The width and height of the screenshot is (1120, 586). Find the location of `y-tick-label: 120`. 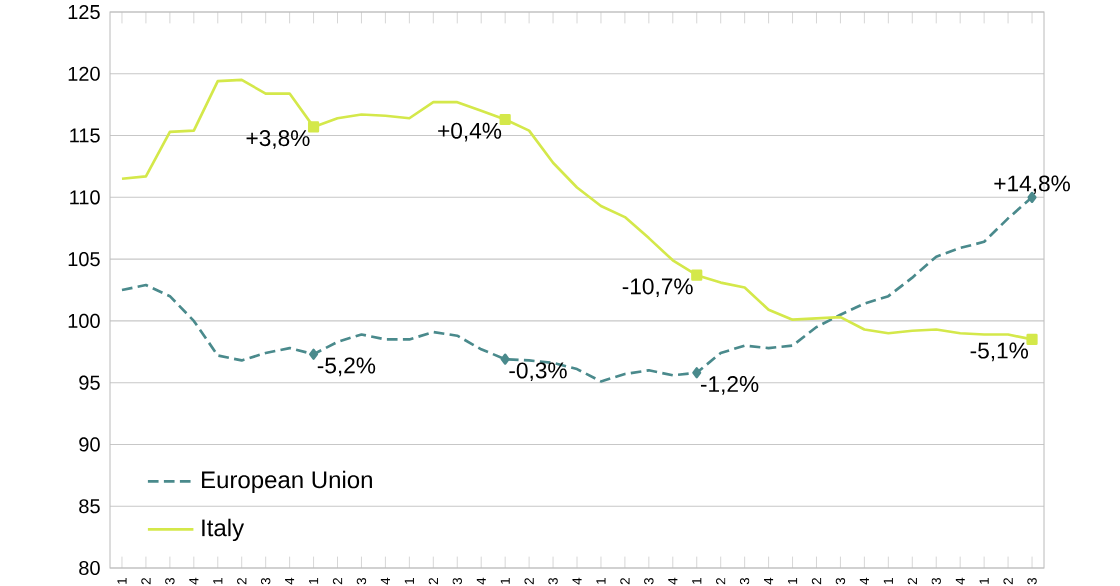

y-tick-label: 120 is located at coordinates (84, 73).